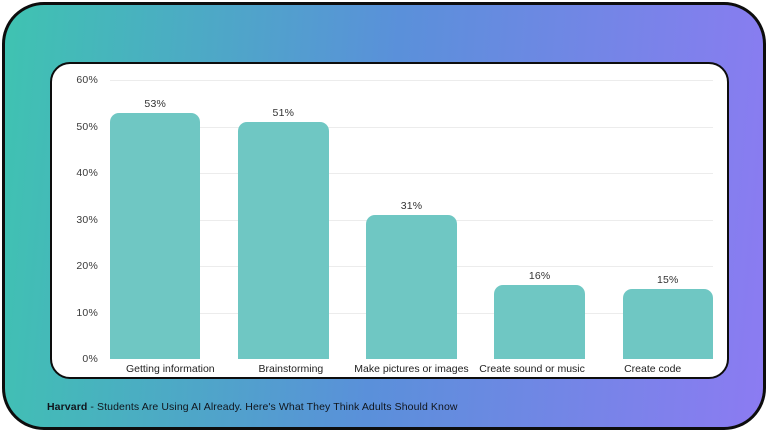 This screenshot has height=432, width=768. I want to click on bar-value-label: 31%, so click(411, 205).